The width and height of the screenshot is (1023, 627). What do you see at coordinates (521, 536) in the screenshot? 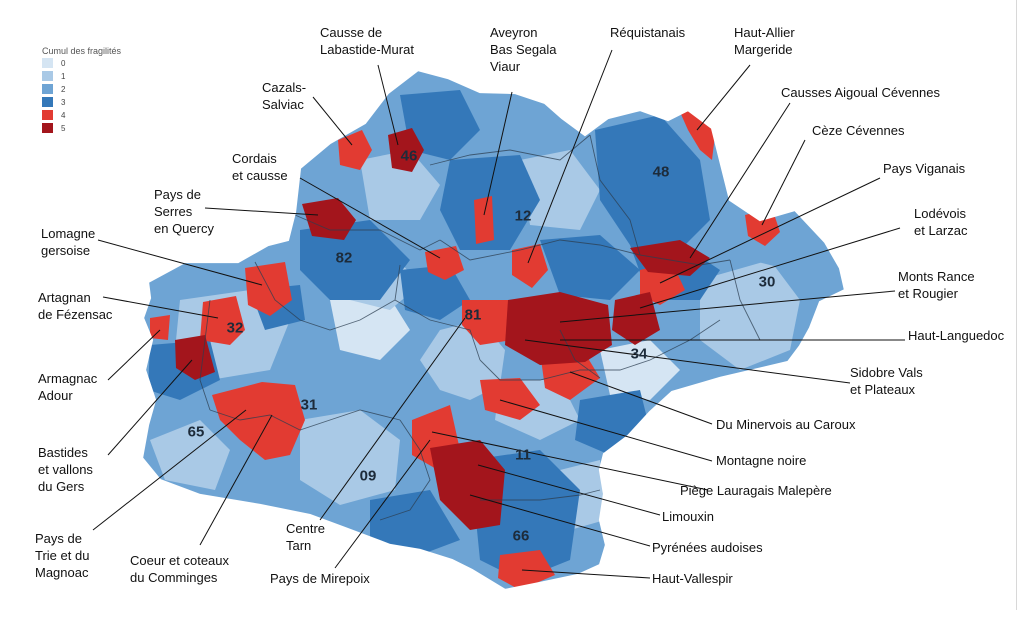
I see `department-number: 66` at bounding box center [521, 536].